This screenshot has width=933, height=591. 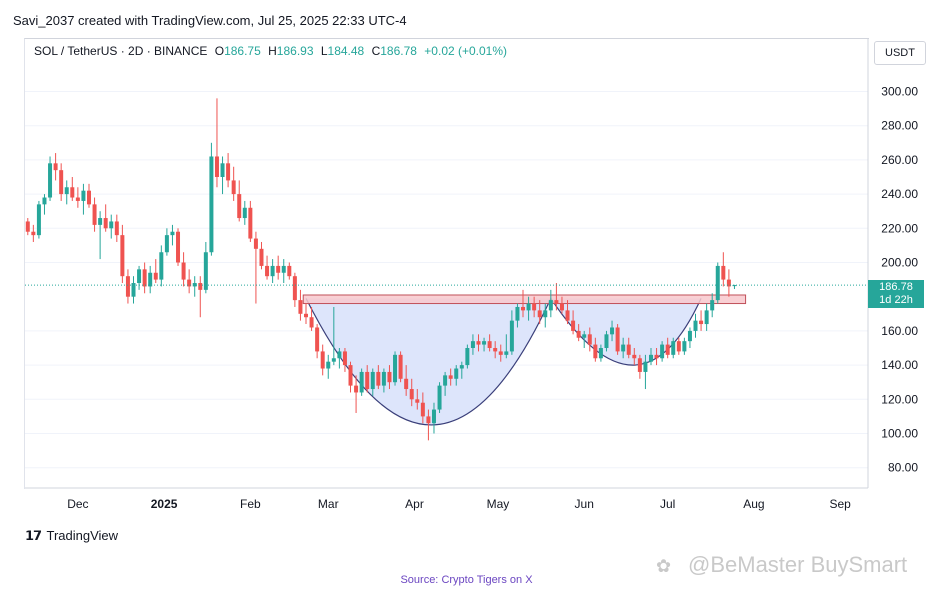 I want to click on time-tick-label: Jul, so click(x=667, y=504).